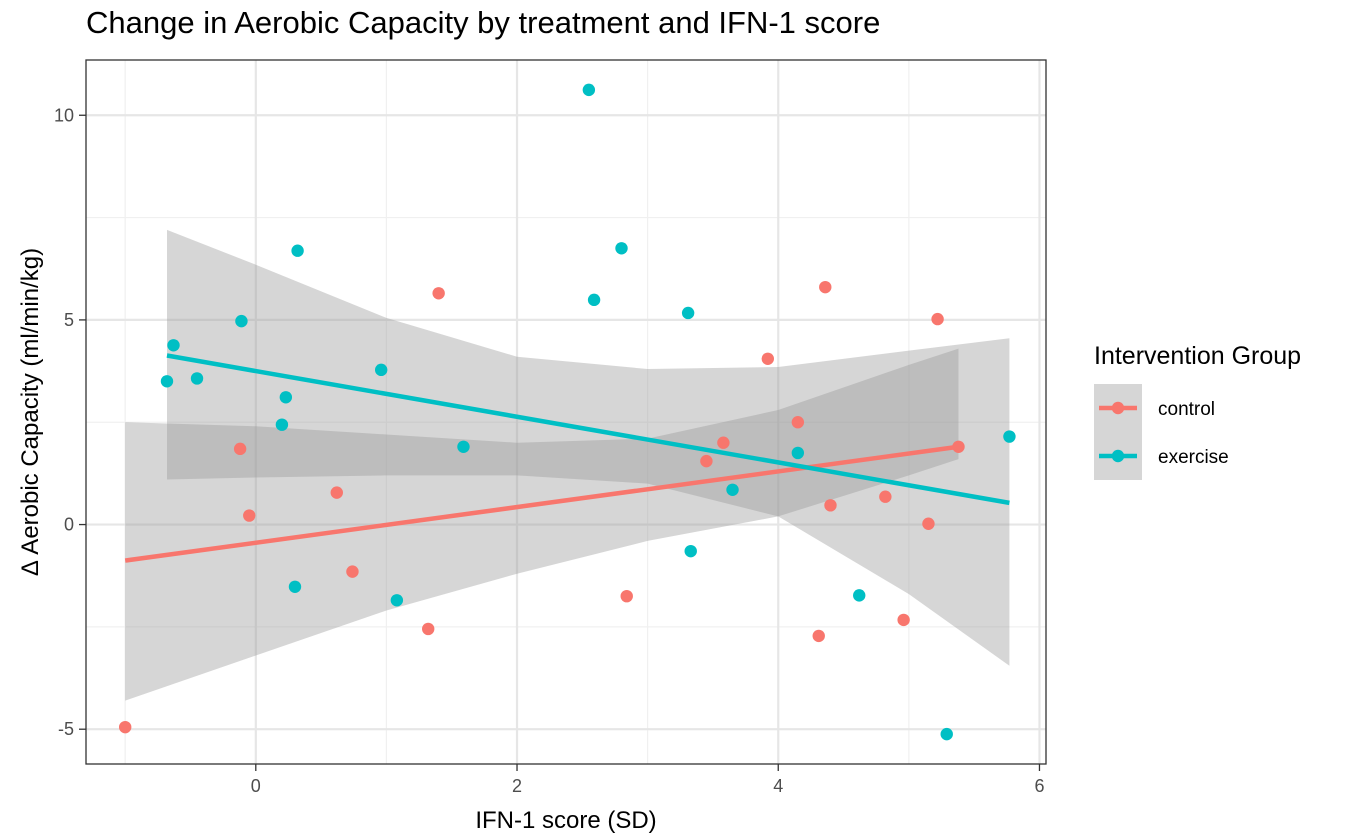 The width and height of the screenshot is (1352, 840). I want to click on legend-key-point-exercise, so click(1118, 456).